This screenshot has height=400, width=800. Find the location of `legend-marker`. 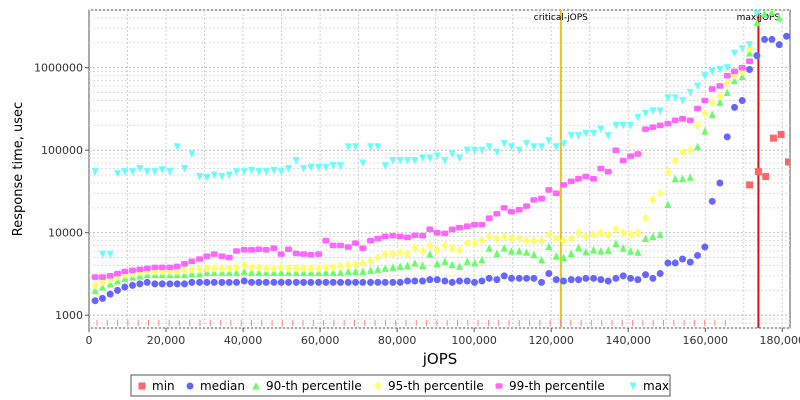

legend-marker is located at coordinates (256, 386).